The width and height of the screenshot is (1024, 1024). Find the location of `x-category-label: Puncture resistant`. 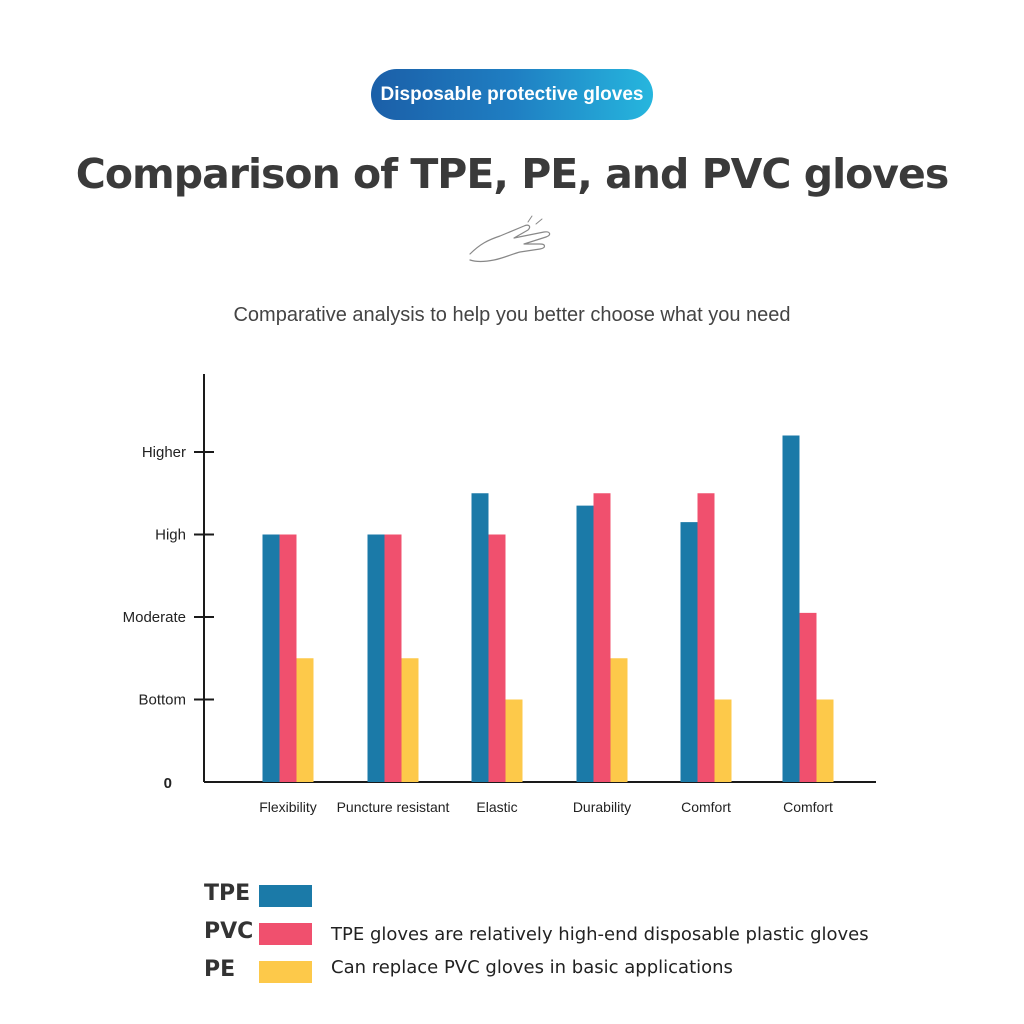

x-category-label: Puncture resistant is located at coordinates (393, 807).